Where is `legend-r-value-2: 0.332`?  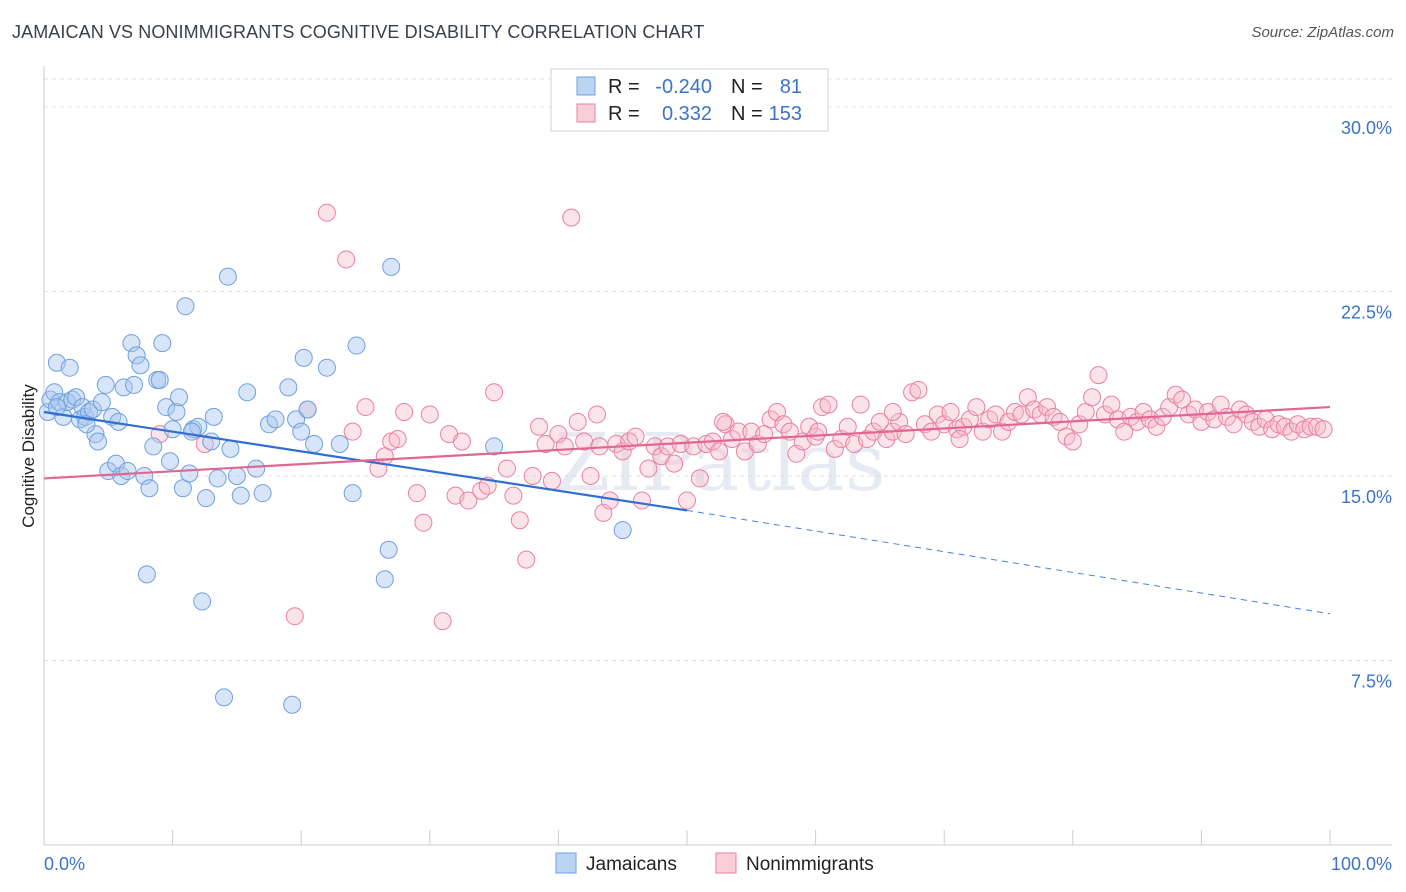 legend-r-value-2: 0.332 is located at coordinates (687, 114).